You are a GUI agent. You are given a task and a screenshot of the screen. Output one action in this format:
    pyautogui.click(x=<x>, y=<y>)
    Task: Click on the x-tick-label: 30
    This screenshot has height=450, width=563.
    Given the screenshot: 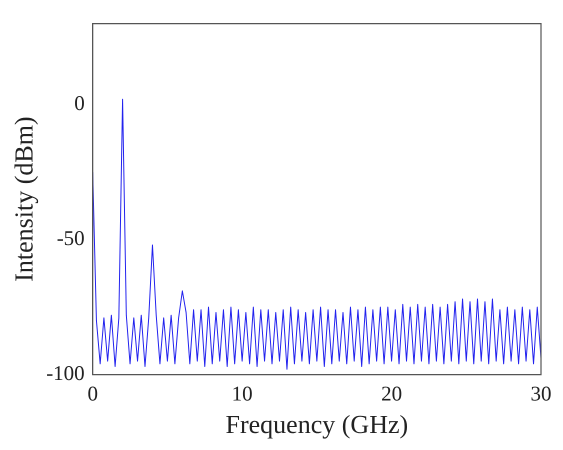 What is the action you would take?
    pyautogui.click(x=541, y=394)
    